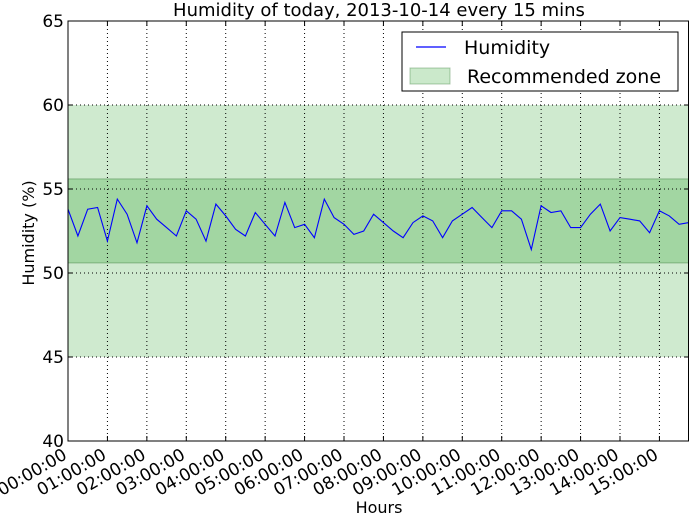 This screenshot has height=513, width=689. I want to click on humidity-series-line, so click(378, 224).